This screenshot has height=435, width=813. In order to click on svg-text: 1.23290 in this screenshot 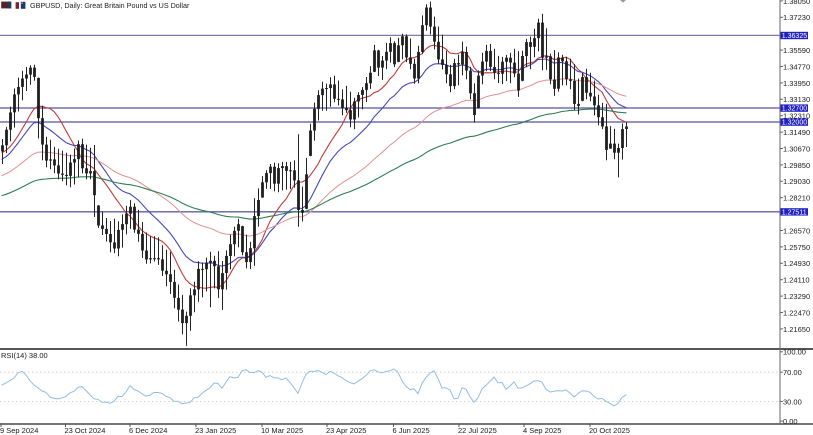, I will do `click(796, 296)`.